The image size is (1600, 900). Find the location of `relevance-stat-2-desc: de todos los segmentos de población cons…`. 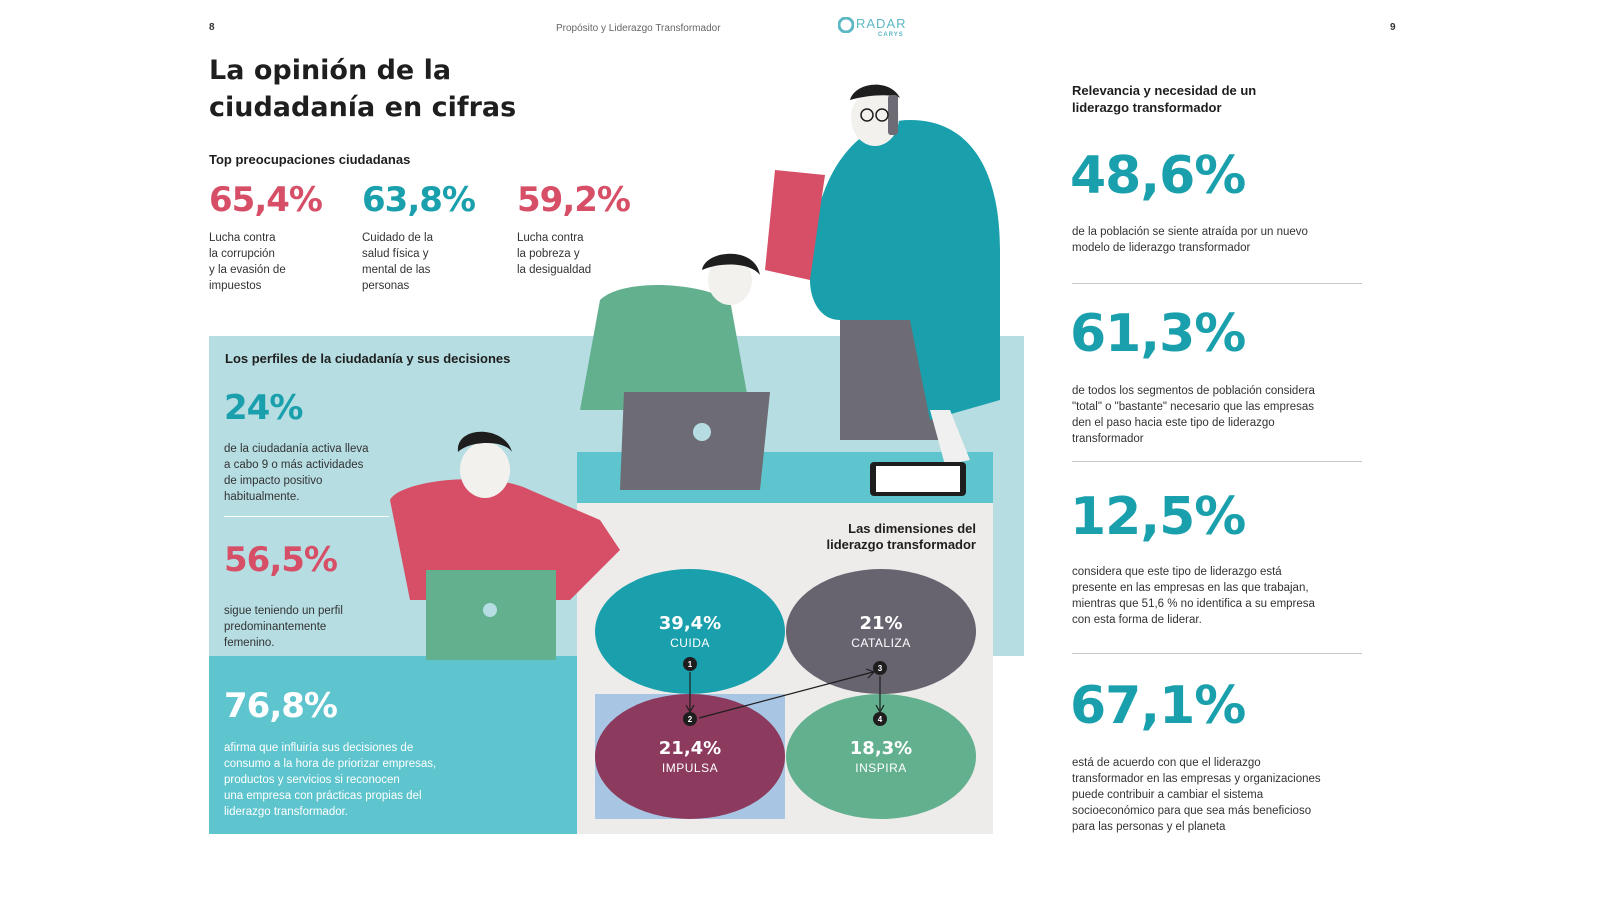

relevance-stat-2-desc: de todos los segmentos de población cons… is located at coordinates (1193, 415).